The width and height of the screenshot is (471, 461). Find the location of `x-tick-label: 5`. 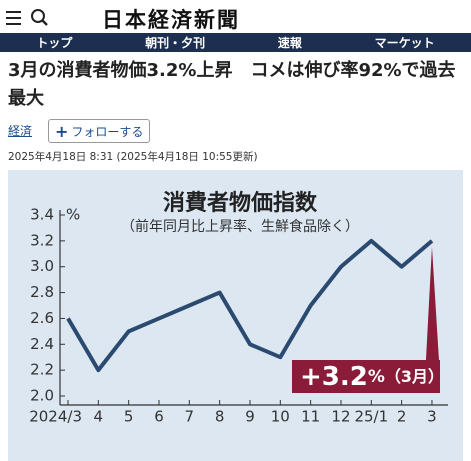

x-tick-label: 5 is located at coordinates (129, 417).